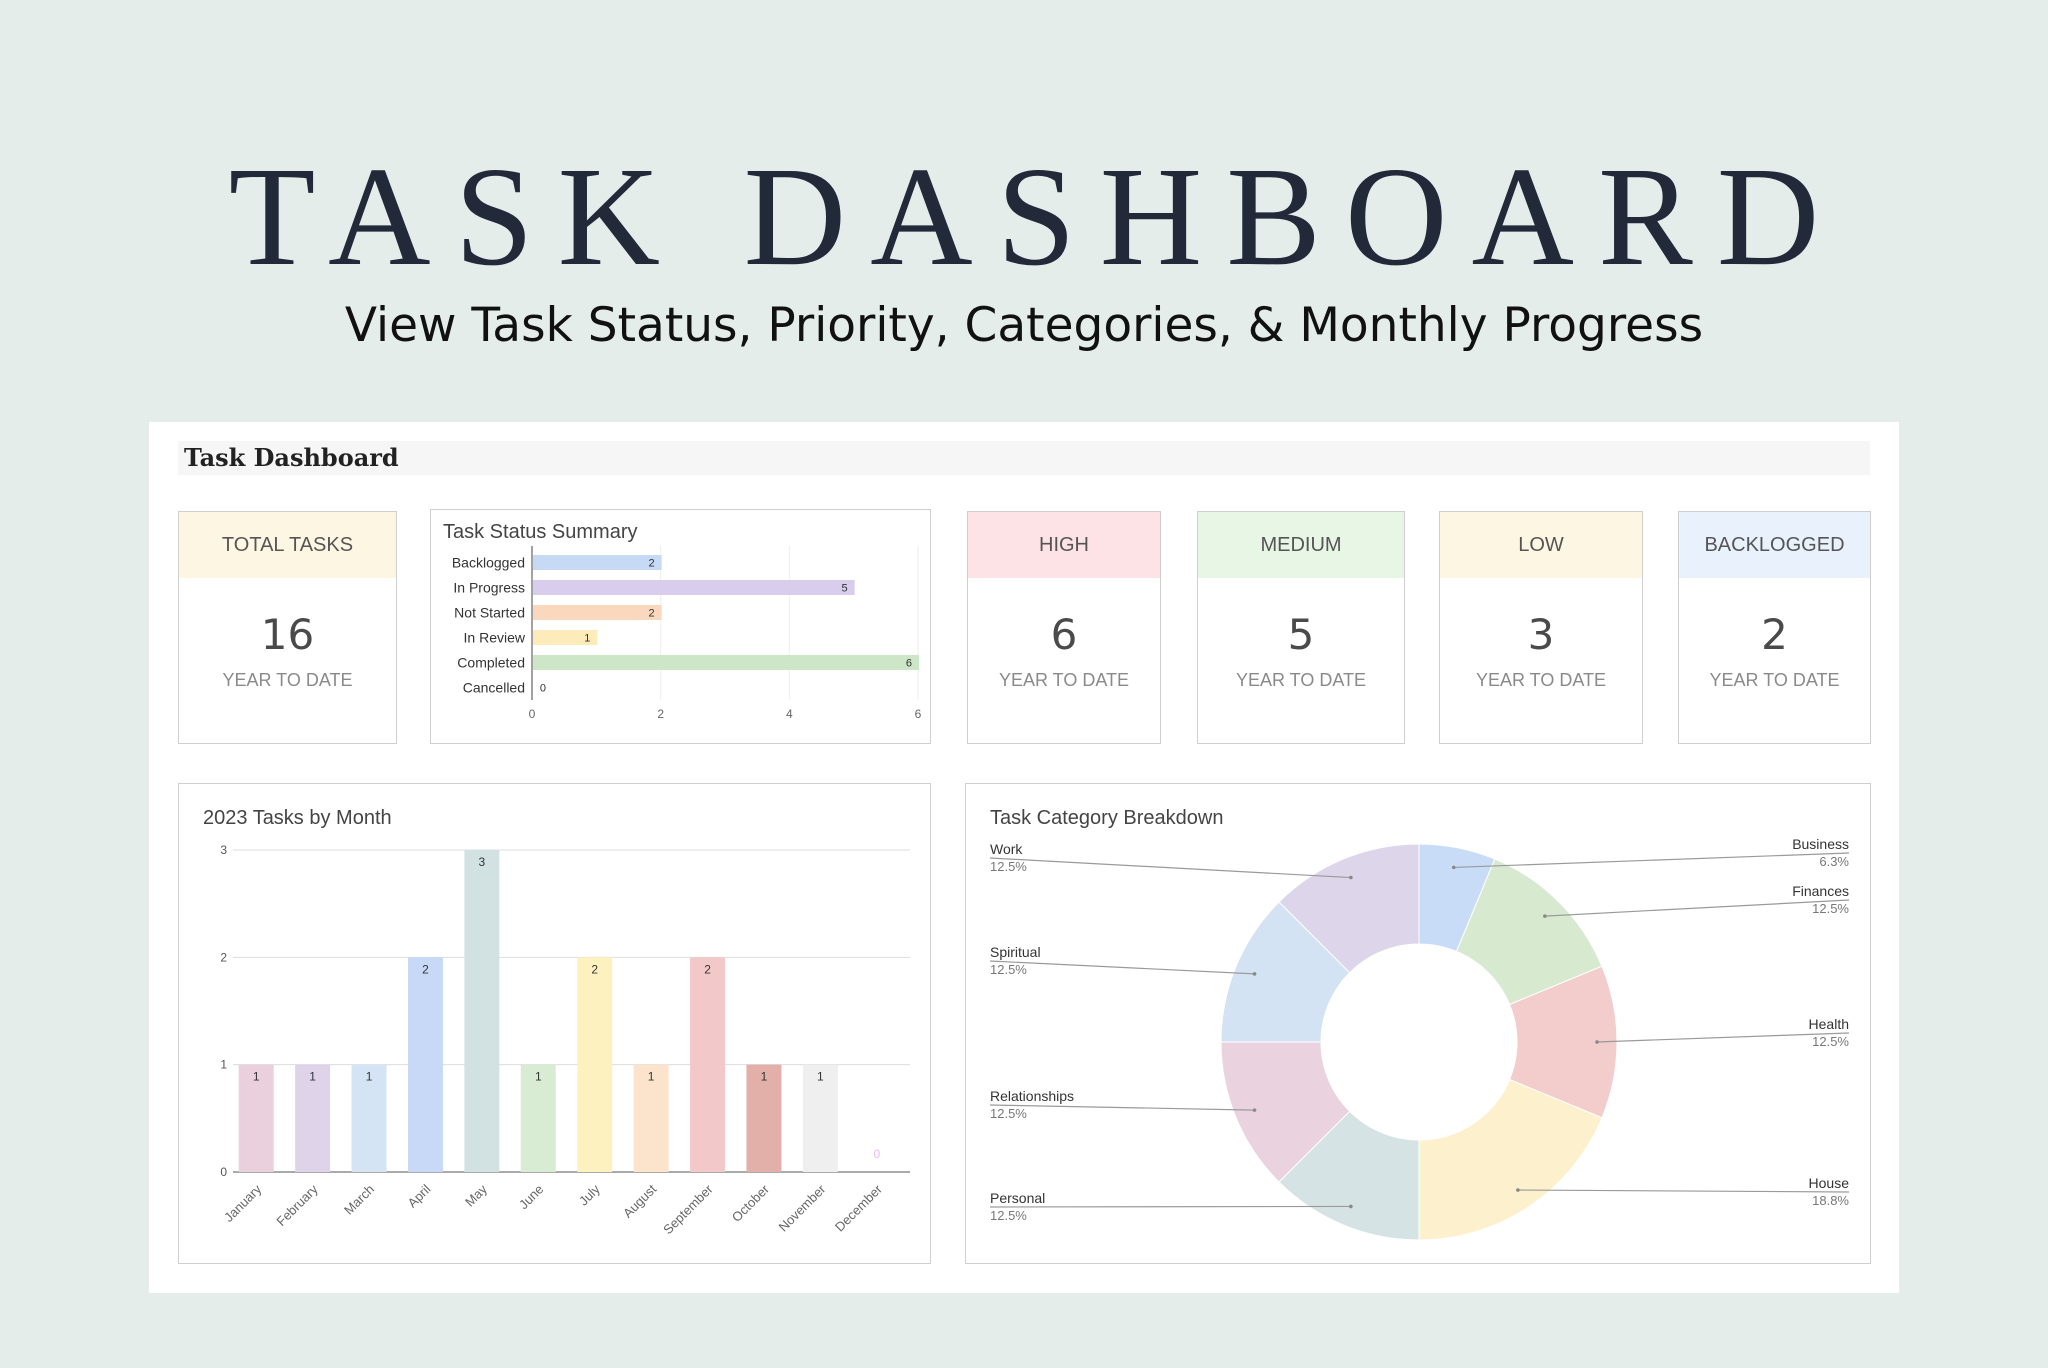  What do you see at coordinates (1107, 818) in the screenshot?
I see `chart-title: Task Category Breakdown` at bounding box center [1107, 818].